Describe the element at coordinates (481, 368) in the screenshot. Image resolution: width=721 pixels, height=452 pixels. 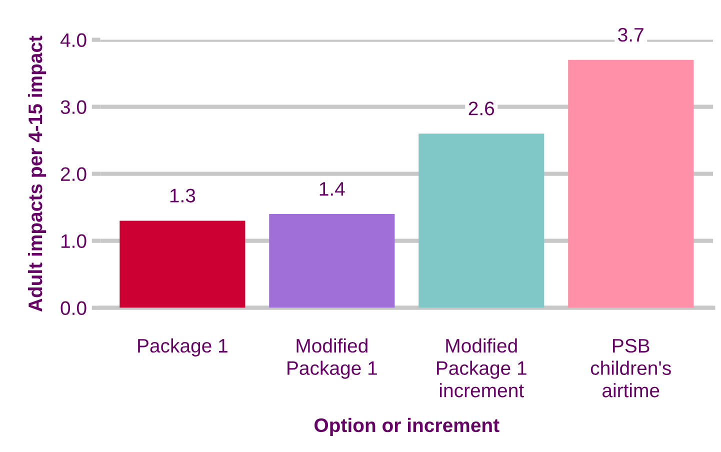
I see `x-tick-label: Modified Package 1 increment` at that location.